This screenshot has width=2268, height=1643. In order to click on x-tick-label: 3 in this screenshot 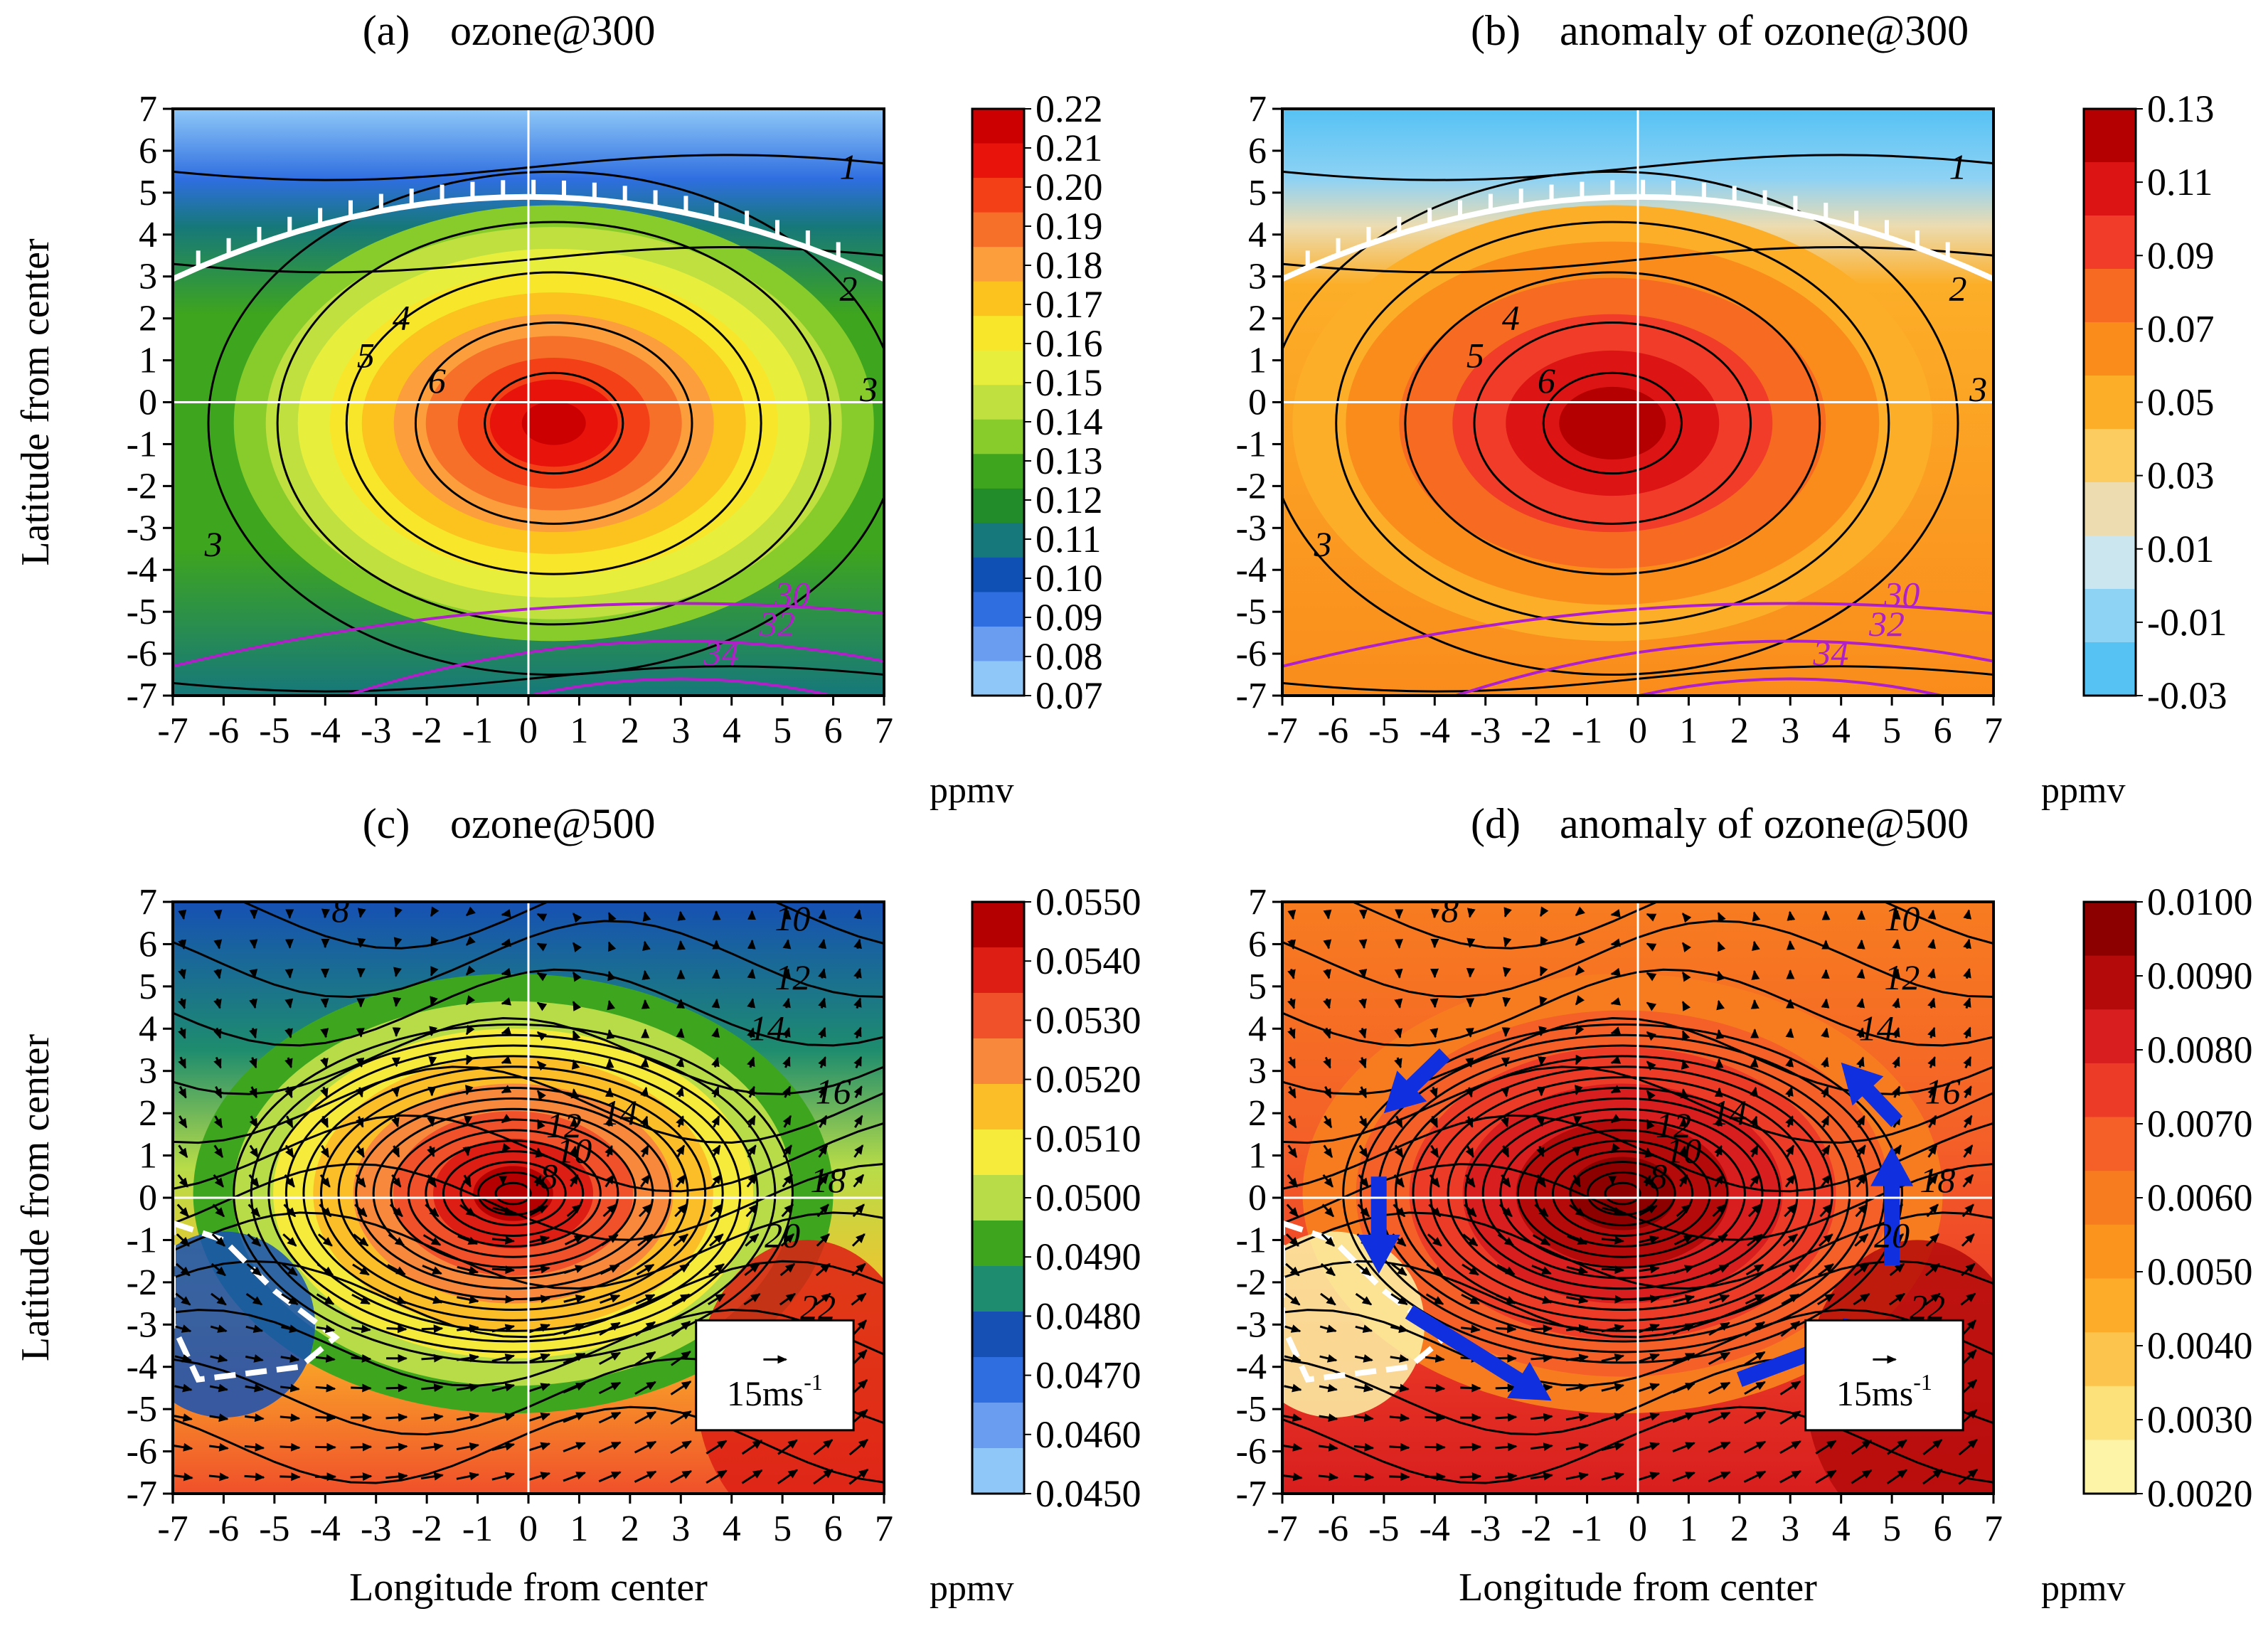, I will do `click(1790, 731)`.